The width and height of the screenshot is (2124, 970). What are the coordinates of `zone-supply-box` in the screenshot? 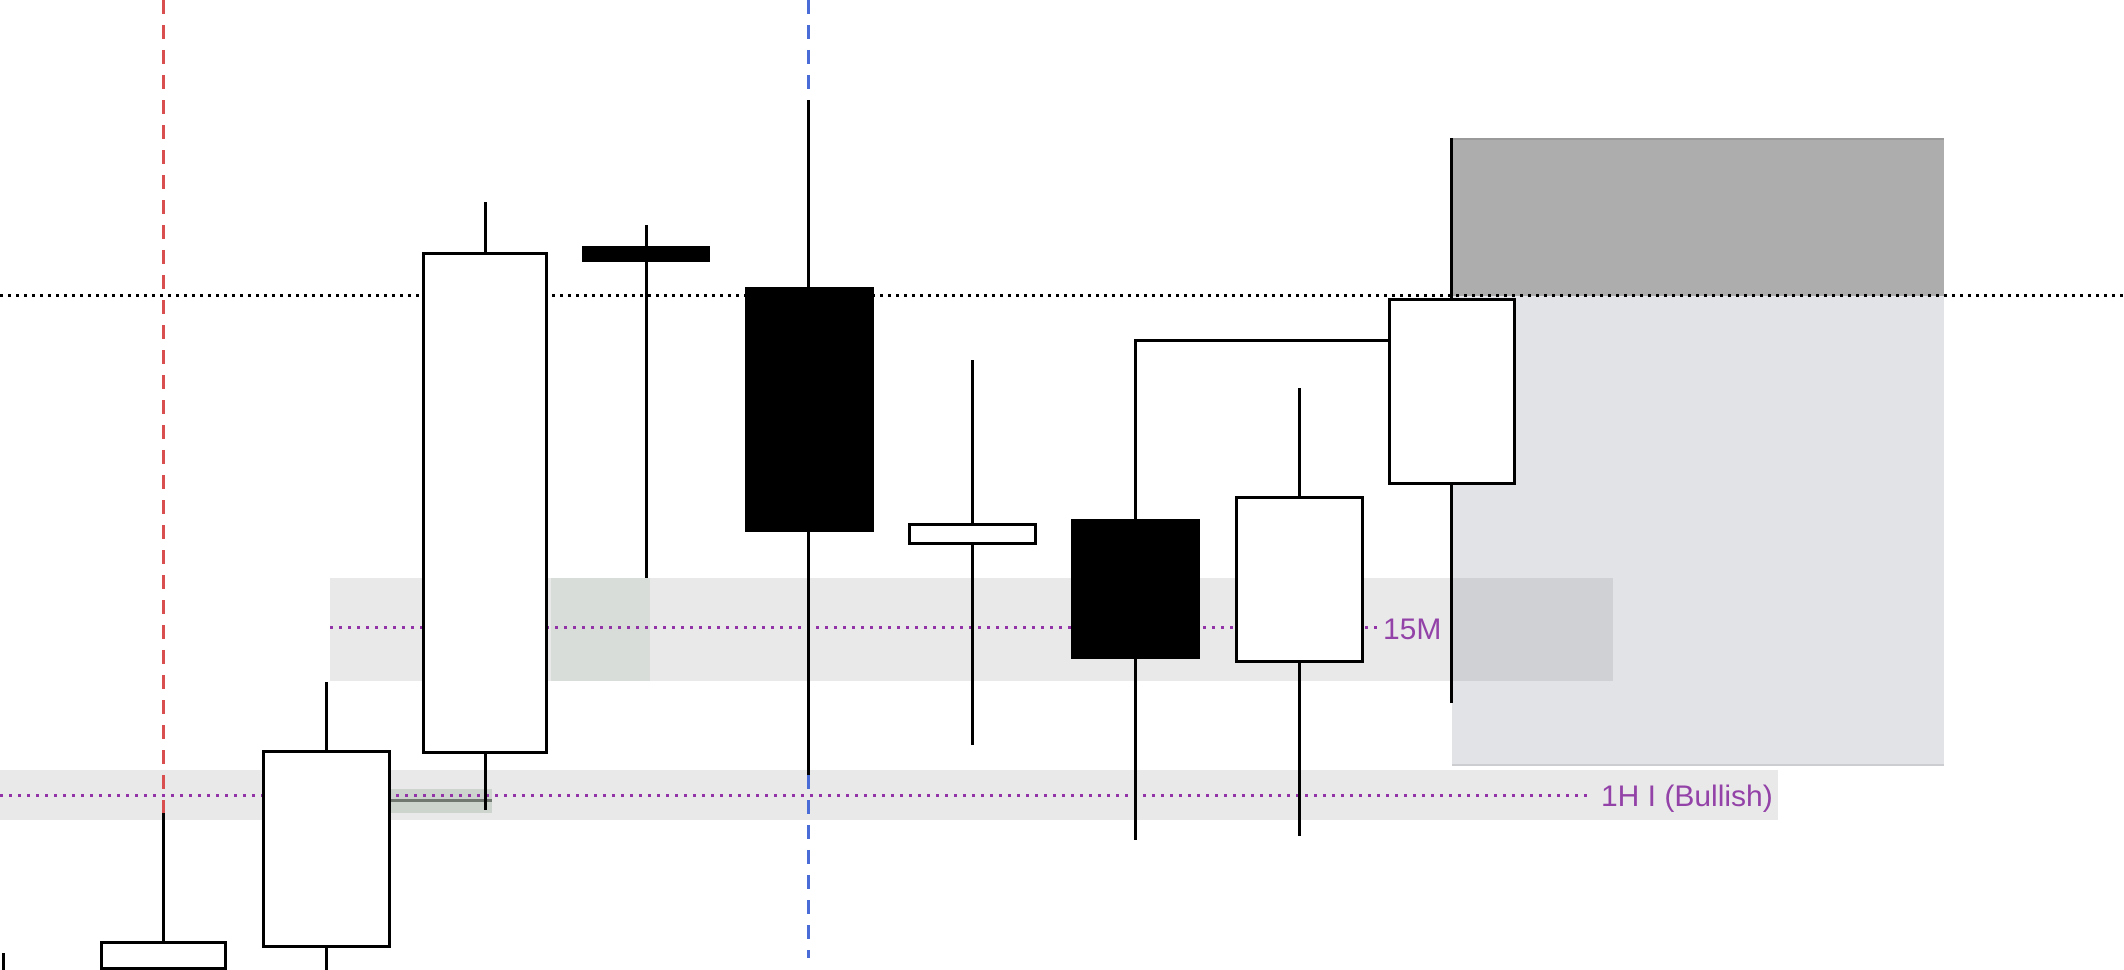 It's located at (1698, 217).